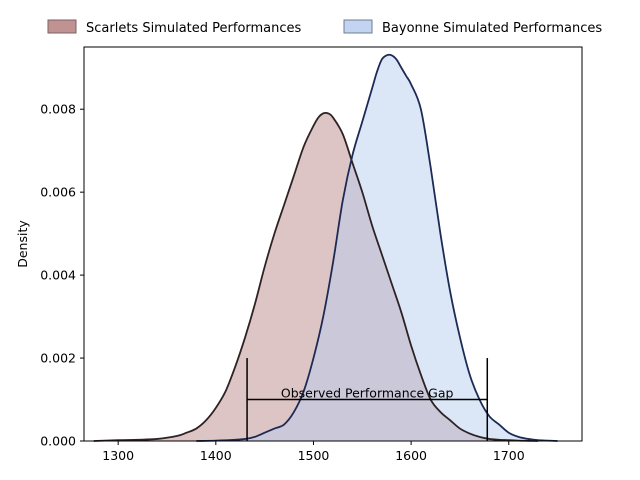 Image resolution: width=640 pixels, height=480 pixels. Describe the element at coordinates (118, 455) in the screenshot. I see `x-tick-label: 1300` at that location.